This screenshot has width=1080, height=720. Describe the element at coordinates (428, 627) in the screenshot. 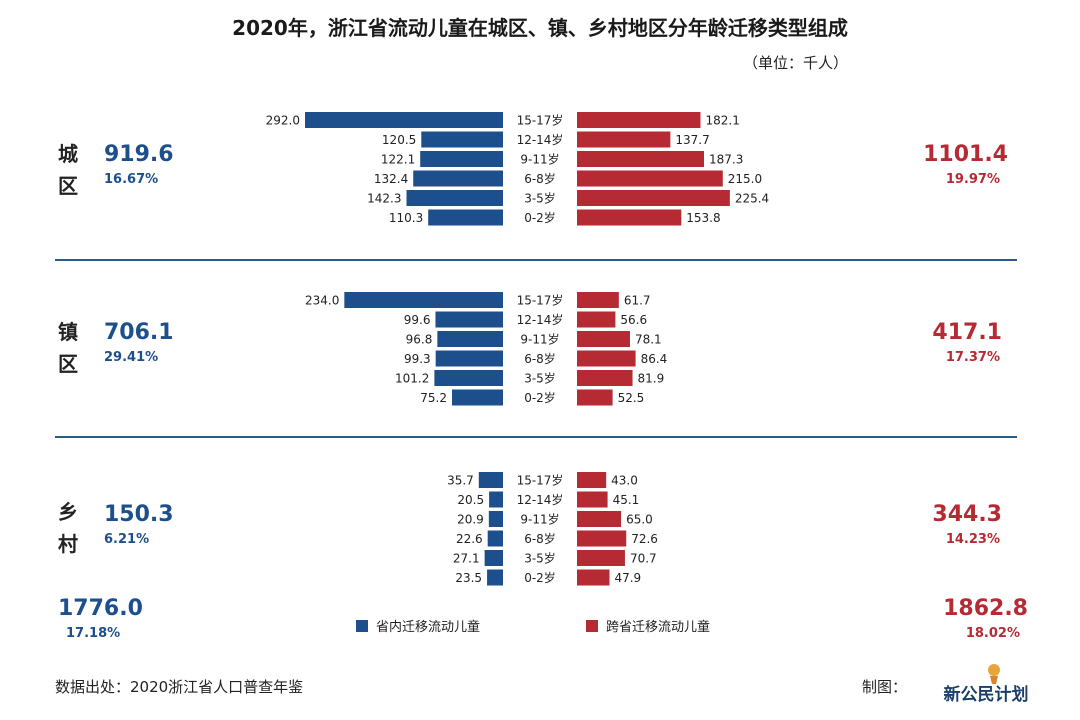

I see `legend-label-within: 省内迁移流动儿童` at that location.